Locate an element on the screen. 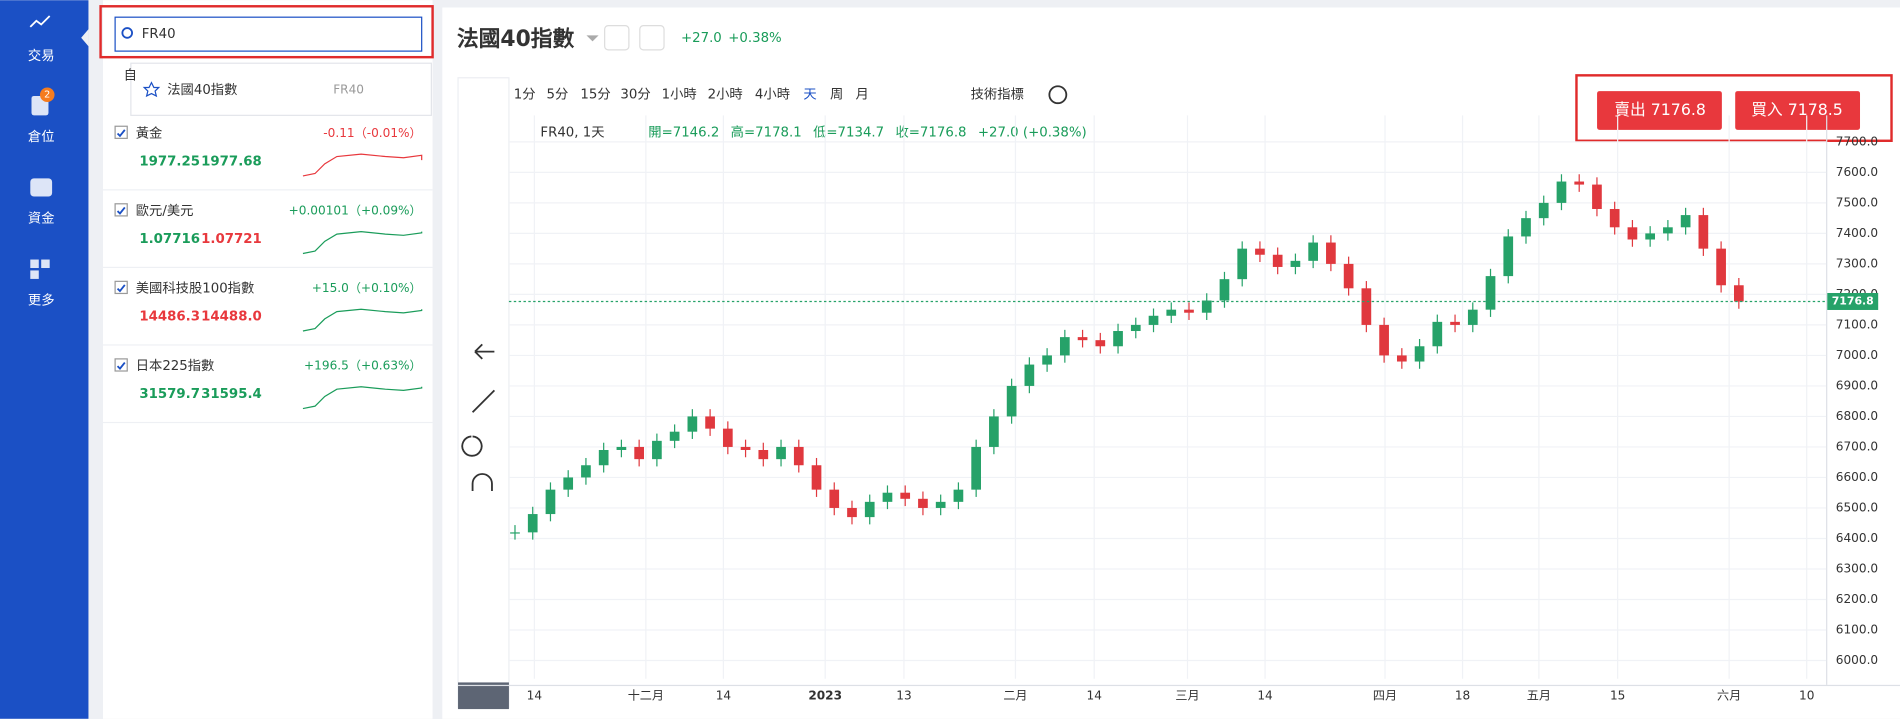  timeframe: 30分 is located at coordinates (635, 95).